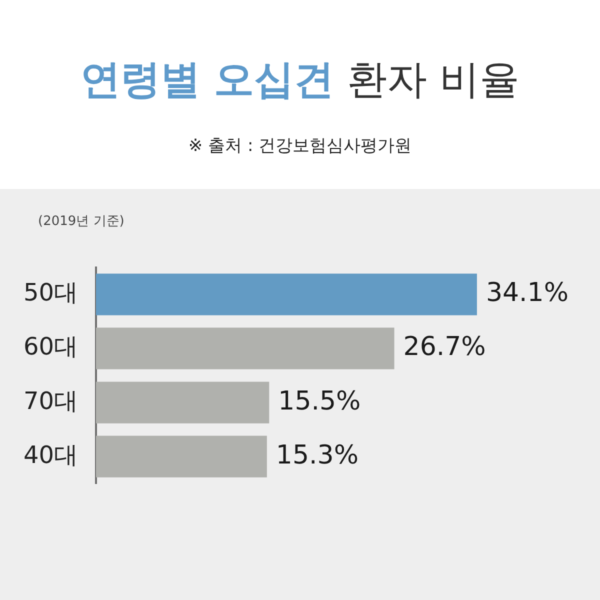 The width and height of the screenshot is (600, 600). What do you see at coordinates (444, 347) in the screenshot?
I see `data-label: 26.7%` at bounding box center [444, 347].